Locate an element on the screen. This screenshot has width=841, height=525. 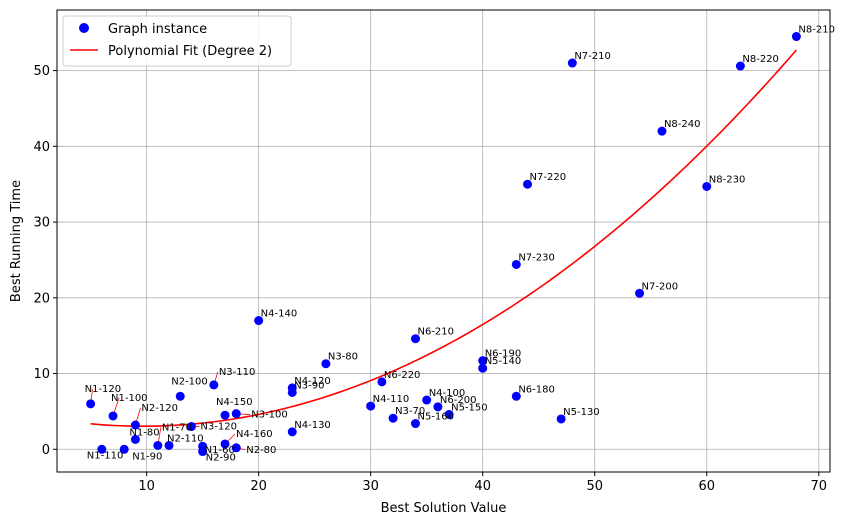
point-label-n2-90: N2-90 is located at coordinates (221, 458).